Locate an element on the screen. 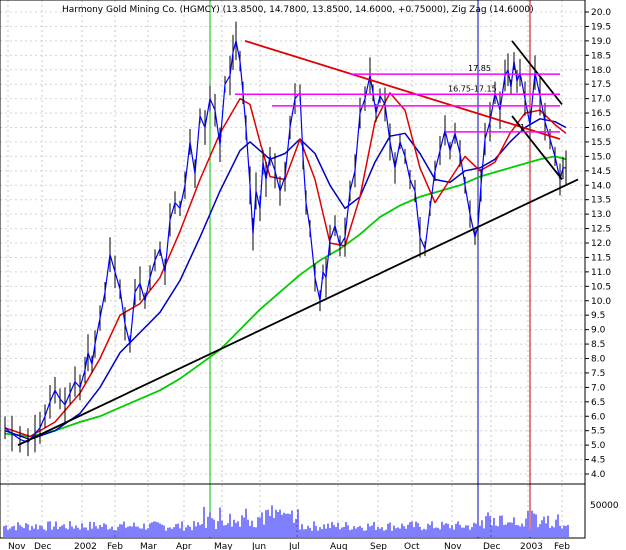 The width and height of the screenshot is (626, 550). y-tick-label: 17.0 is located at coordinates (601, 100).